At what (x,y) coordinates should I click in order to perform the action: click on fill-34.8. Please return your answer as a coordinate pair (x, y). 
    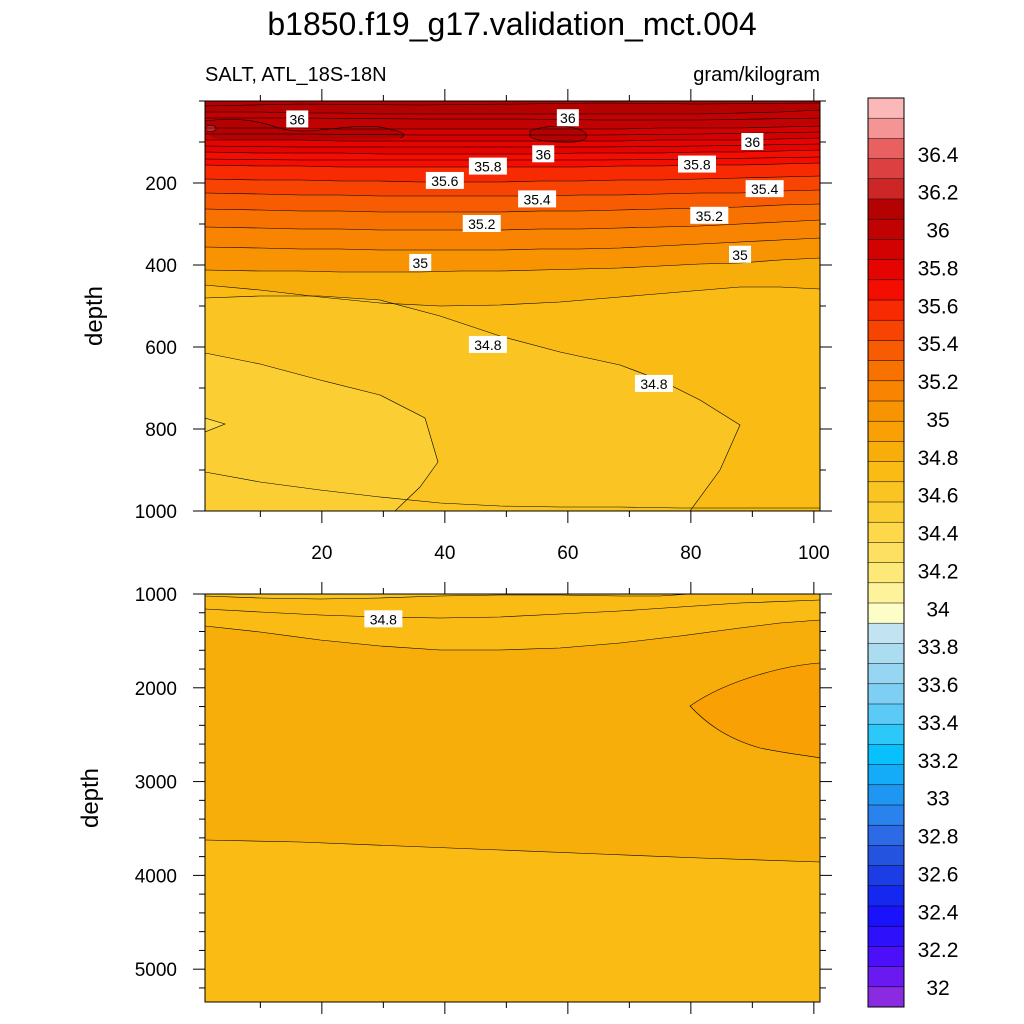
    Looking at the image, I should click on (447, 596).